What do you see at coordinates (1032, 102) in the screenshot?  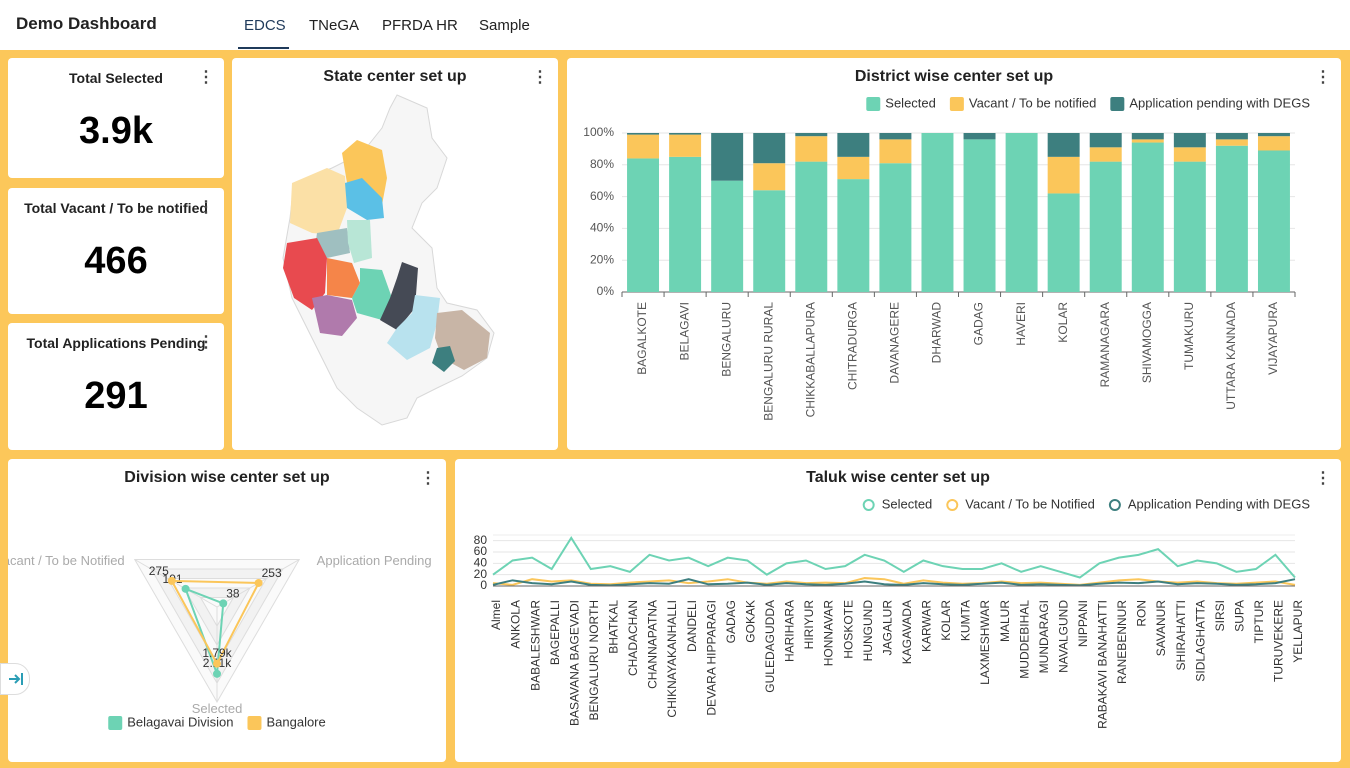 I see `legend-label: Vacant / To be notified` at bounding box center [1032, 102].